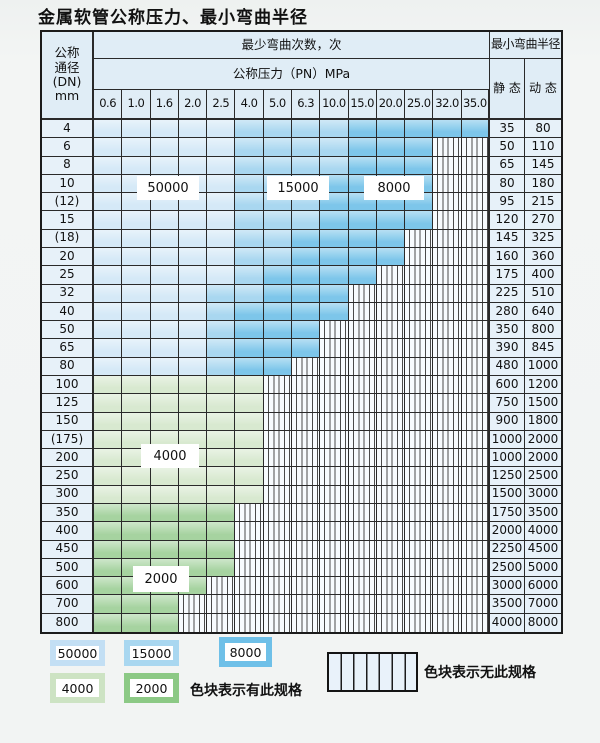 This screenshot has height=743, width=600. What do you see at coordinates (543, 202) in the screenshot?
I see `dynamic-radius-value: 215` at bounding box center [543, 202].